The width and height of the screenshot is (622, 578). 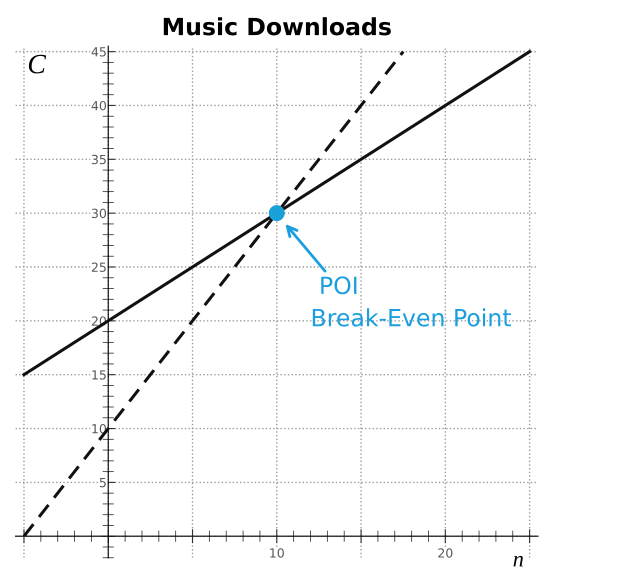 I want to click on annotation: POI, so click(x=338, y=285).